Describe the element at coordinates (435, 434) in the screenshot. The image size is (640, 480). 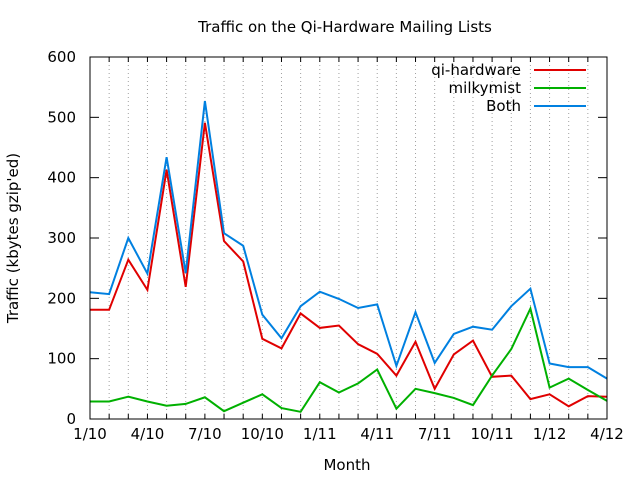
I see `x-tick-label: 7/11` at that location.